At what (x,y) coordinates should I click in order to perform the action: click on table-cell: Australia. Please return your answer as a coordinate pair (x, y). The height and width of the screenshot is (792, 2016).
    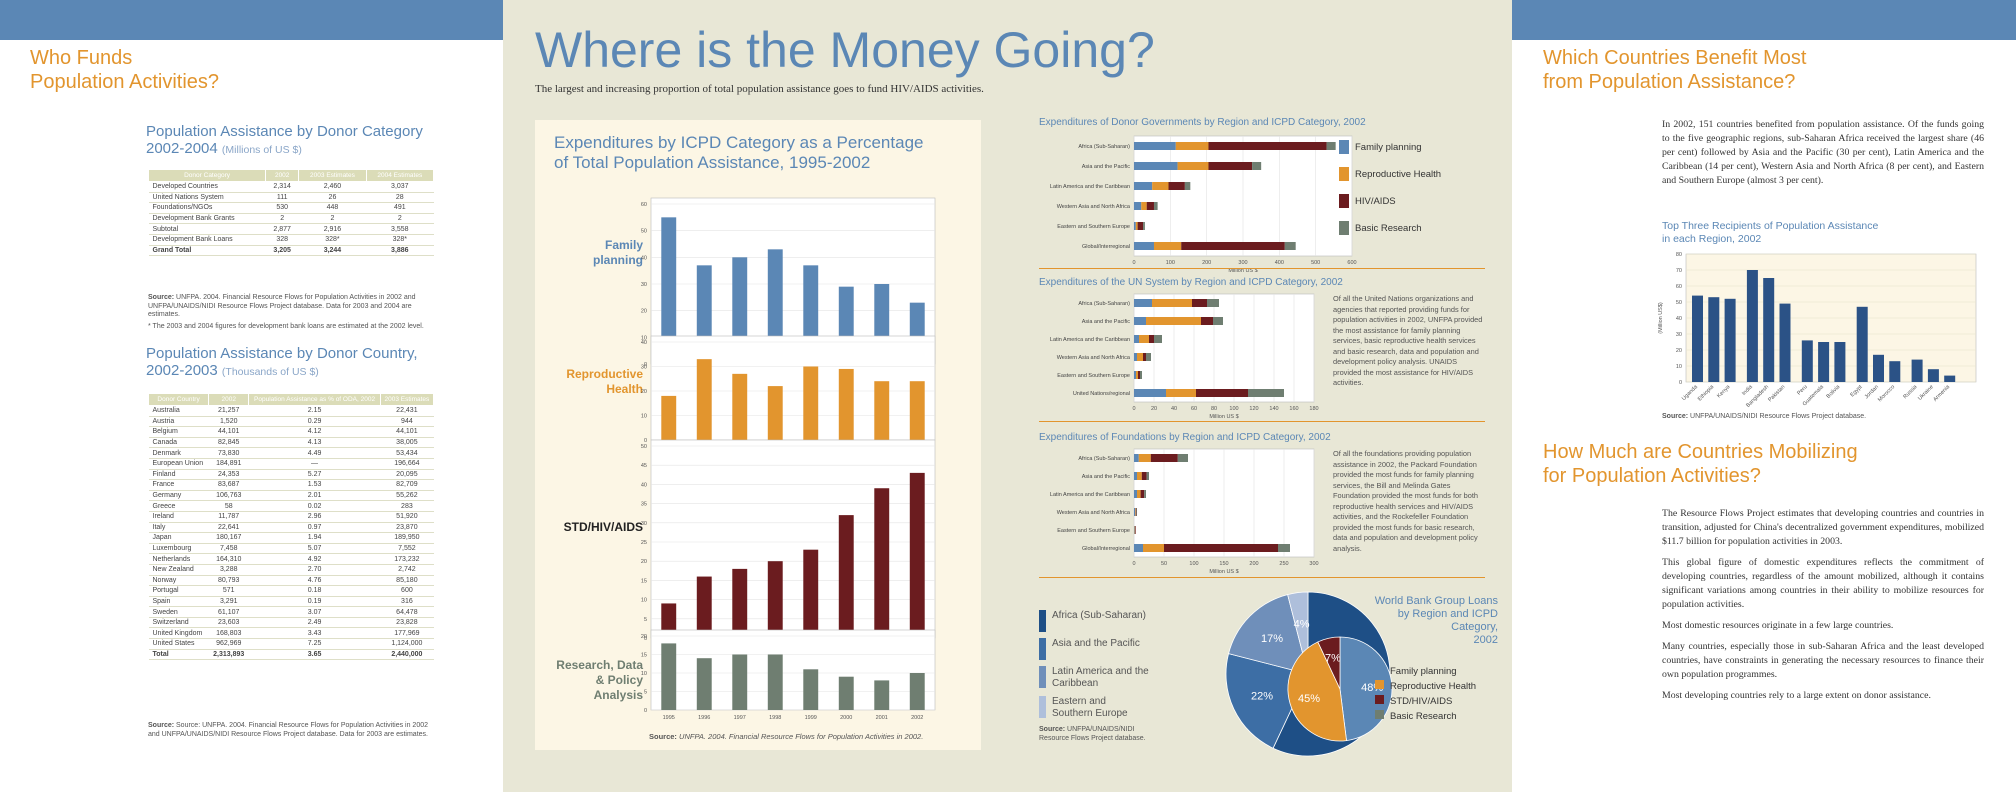
    Looking at the image, I should click on (178, 411).